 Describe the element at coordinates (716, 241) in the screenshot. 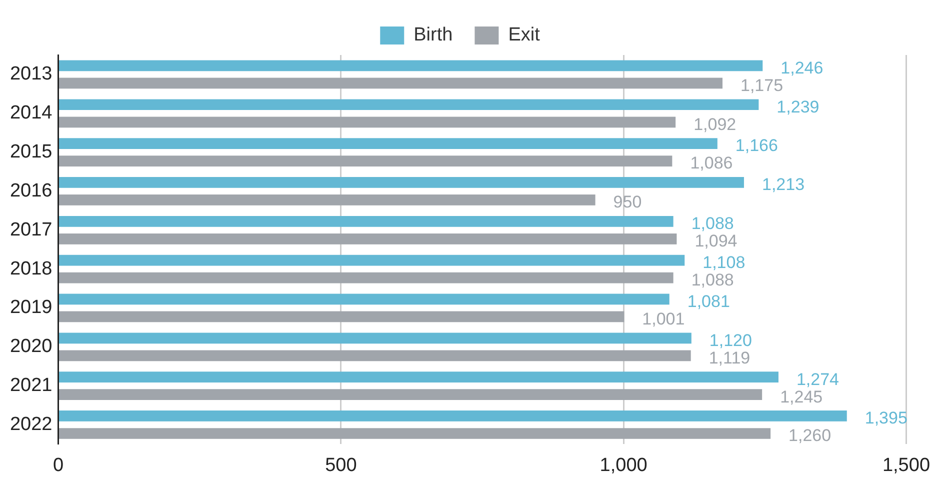

I see `data-label: 1,094` at that location.